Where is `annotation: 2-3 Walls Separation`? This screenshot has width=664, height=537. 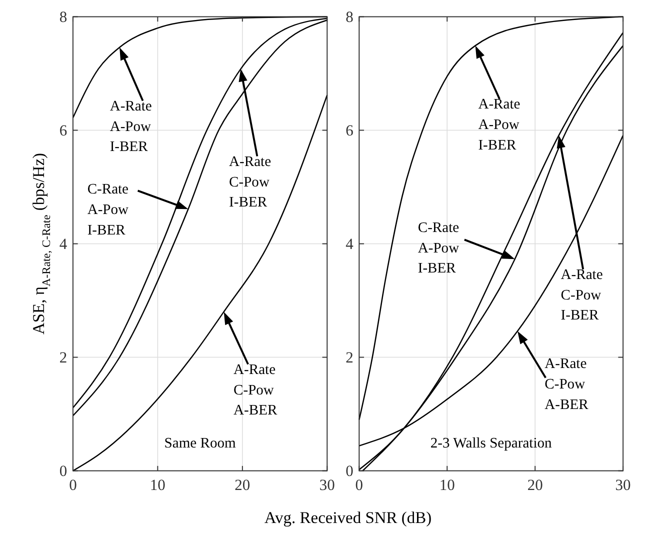 annotation: 2-3 Walls Separation is located at coordinates (491, 444).